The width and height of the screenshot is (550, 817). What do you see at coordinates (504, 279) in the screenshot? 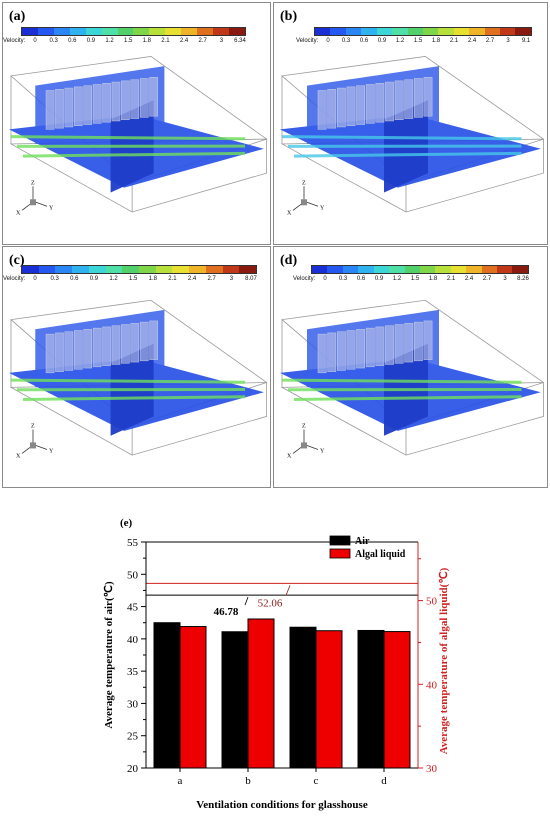
I see `colorbar-tick-label: 3` at bounding box center [504, 279].